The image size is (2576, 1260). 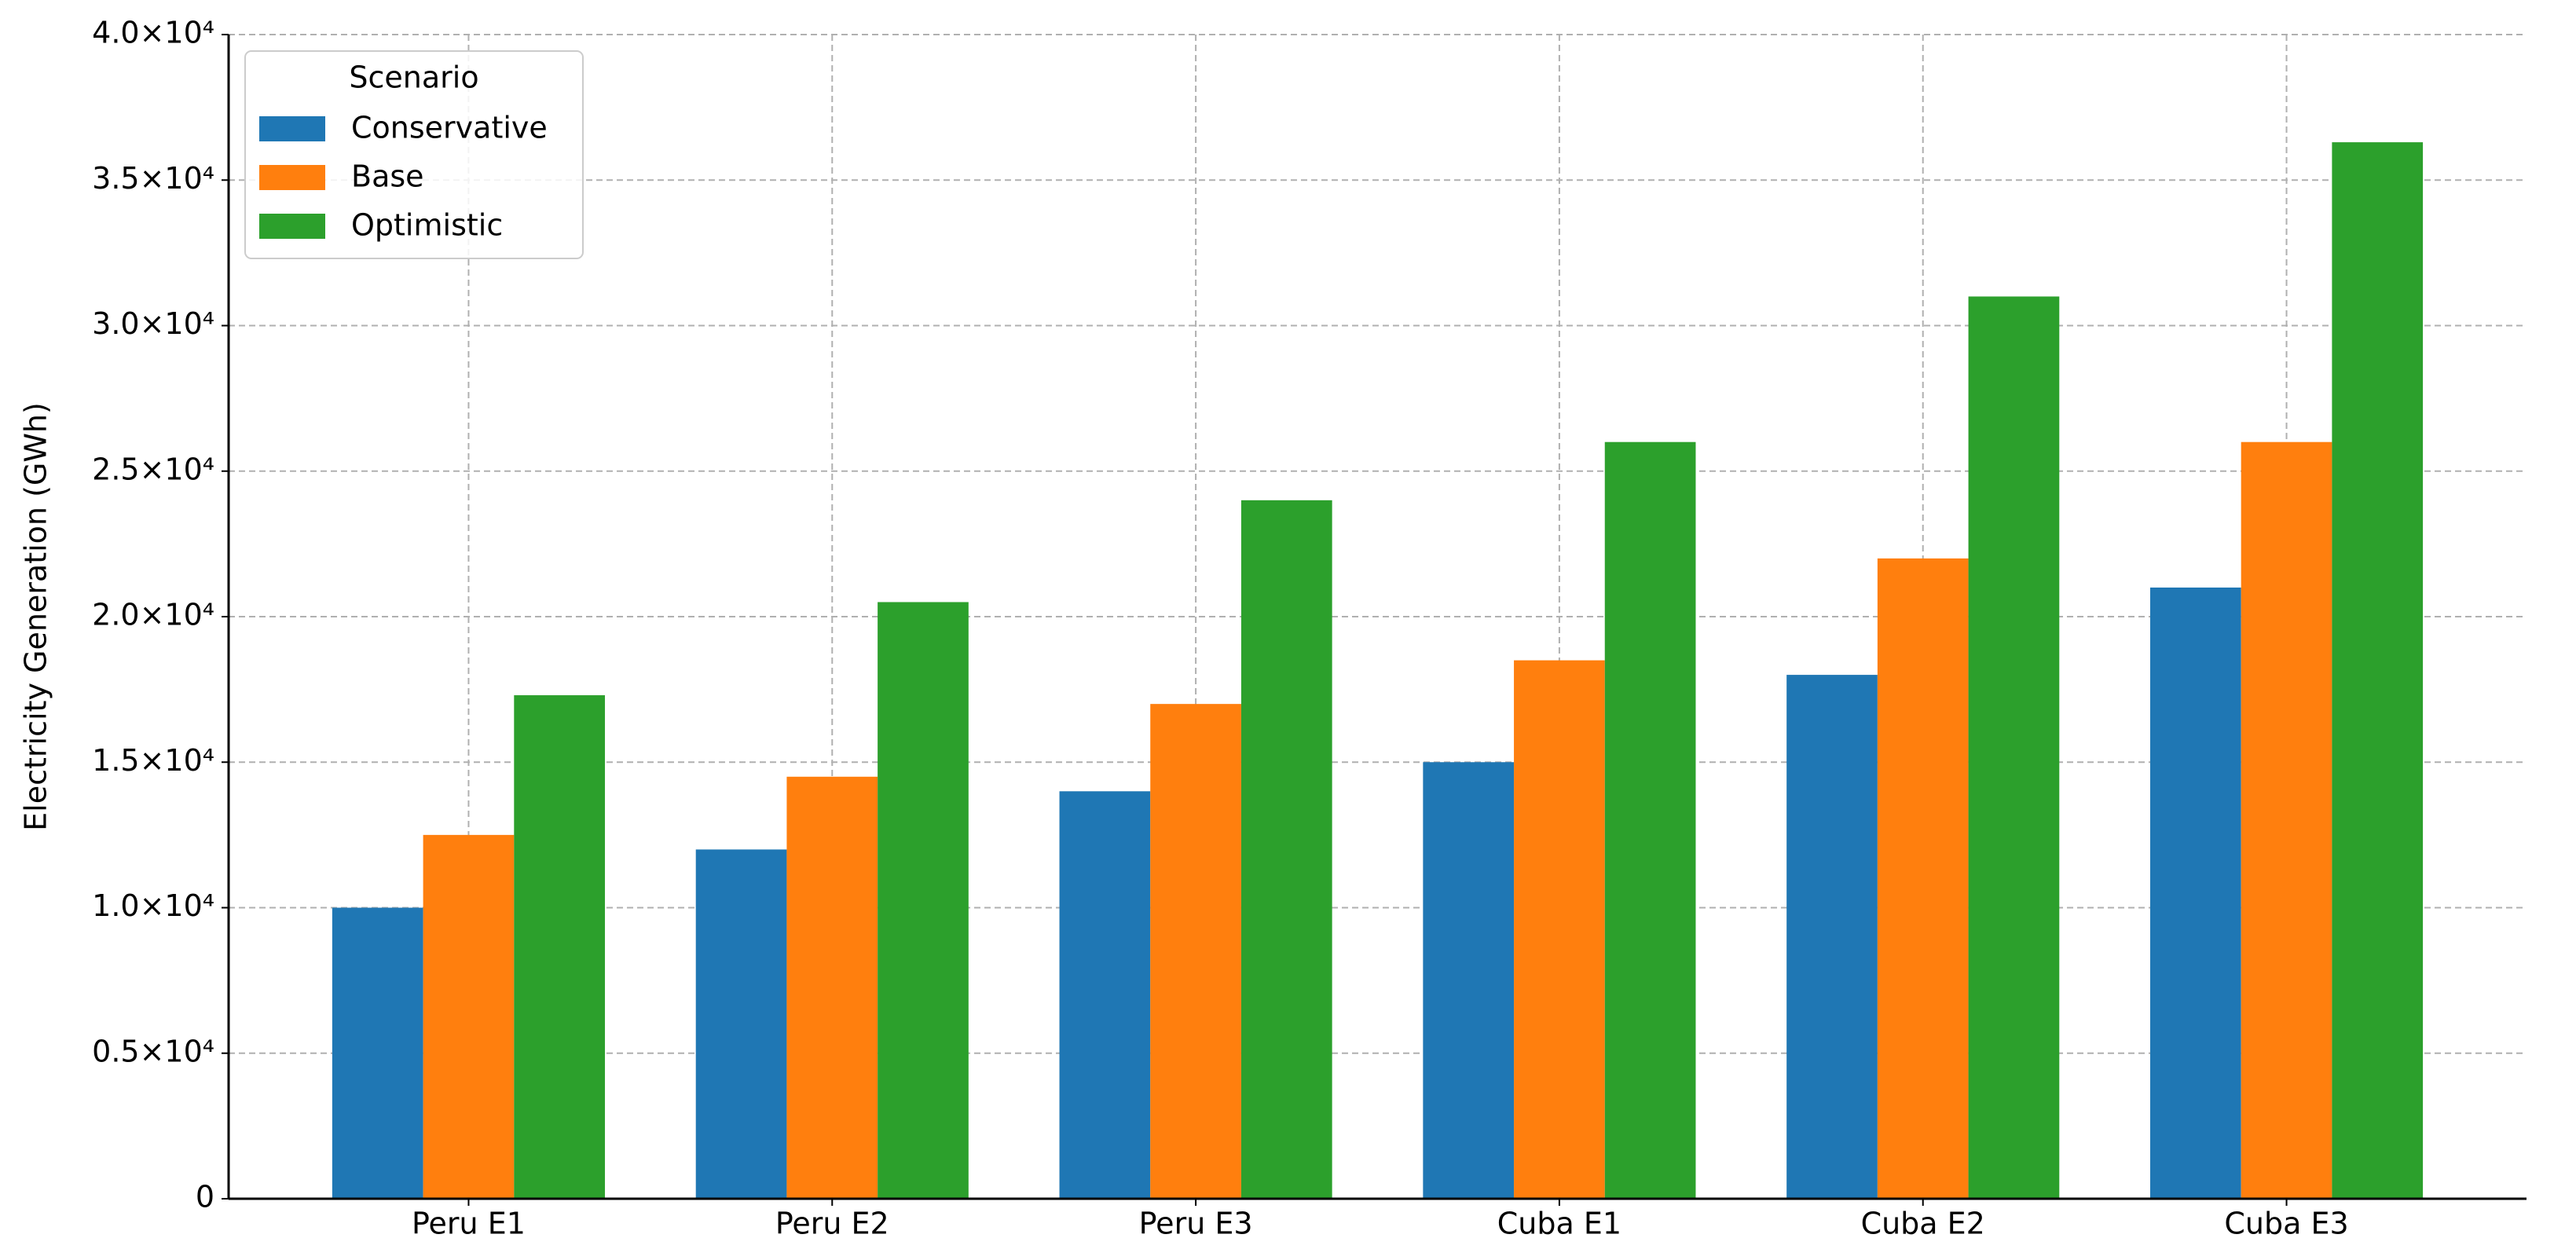 What do you see at coordinates (153, 760) in the screenshot?
I see `y-tick-label: 1.5×10⁴` at bounding box center [153, 760].